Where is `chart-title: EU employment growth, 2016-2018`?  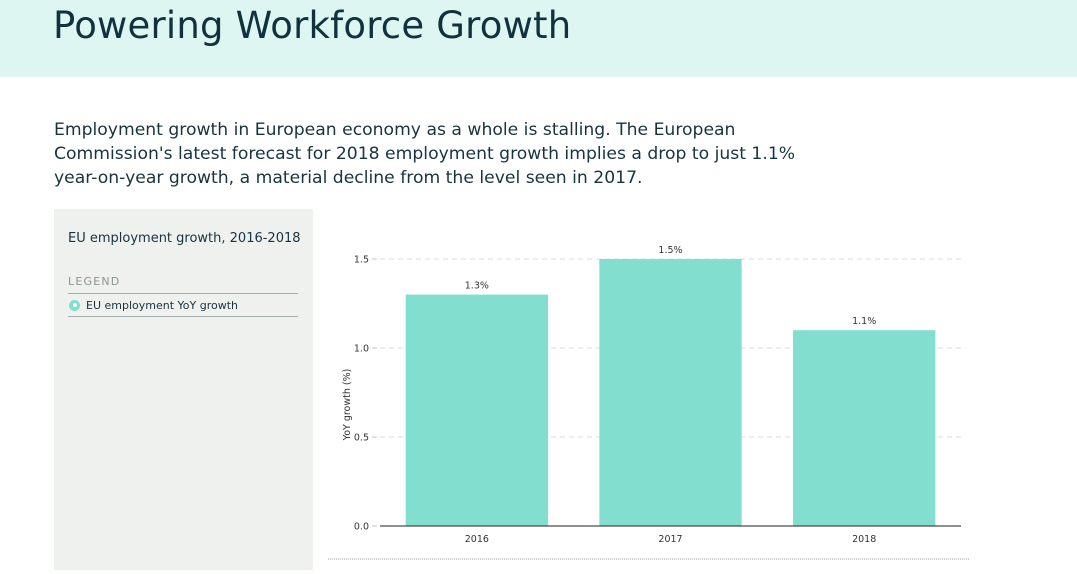 chart-title: EU employment growth, 2016-2018 is located at coordinates (184, 238).